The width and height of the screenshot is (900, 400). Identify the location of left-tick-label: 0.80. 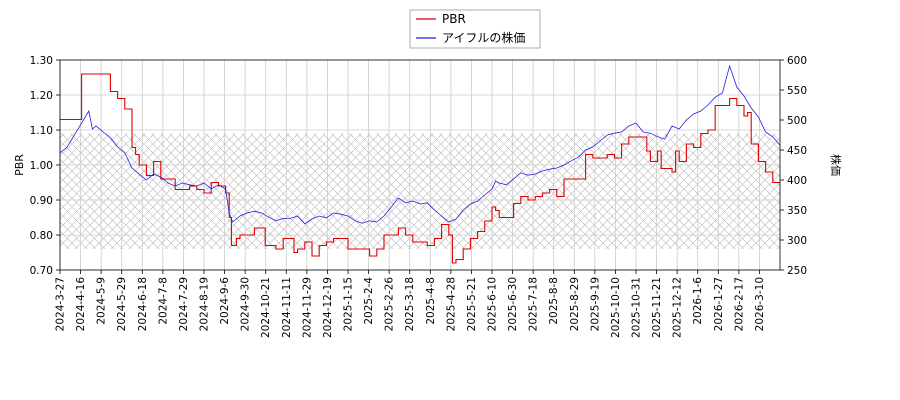
(41, 236).